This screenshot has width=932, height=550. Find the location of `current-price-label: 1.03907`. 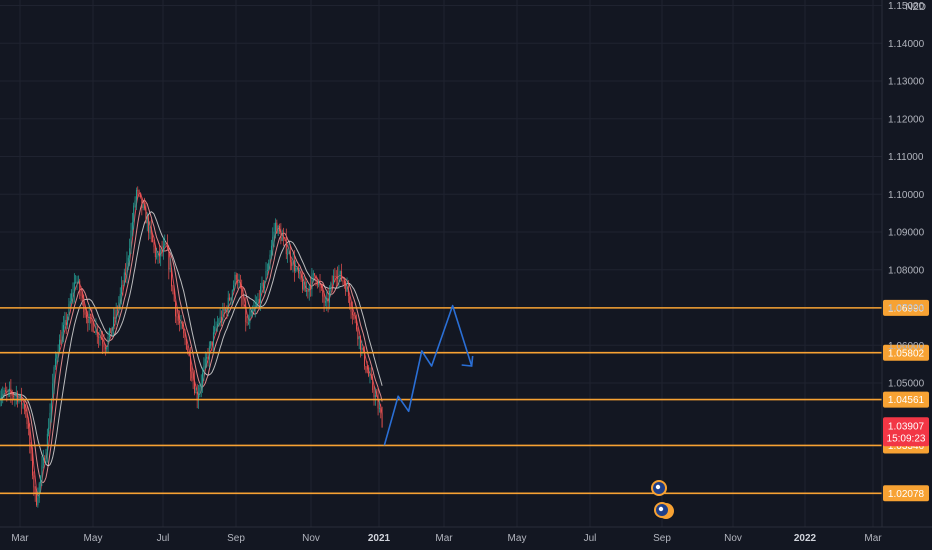

current-price-label: 1.03907 is located at coordinates (906, 426).